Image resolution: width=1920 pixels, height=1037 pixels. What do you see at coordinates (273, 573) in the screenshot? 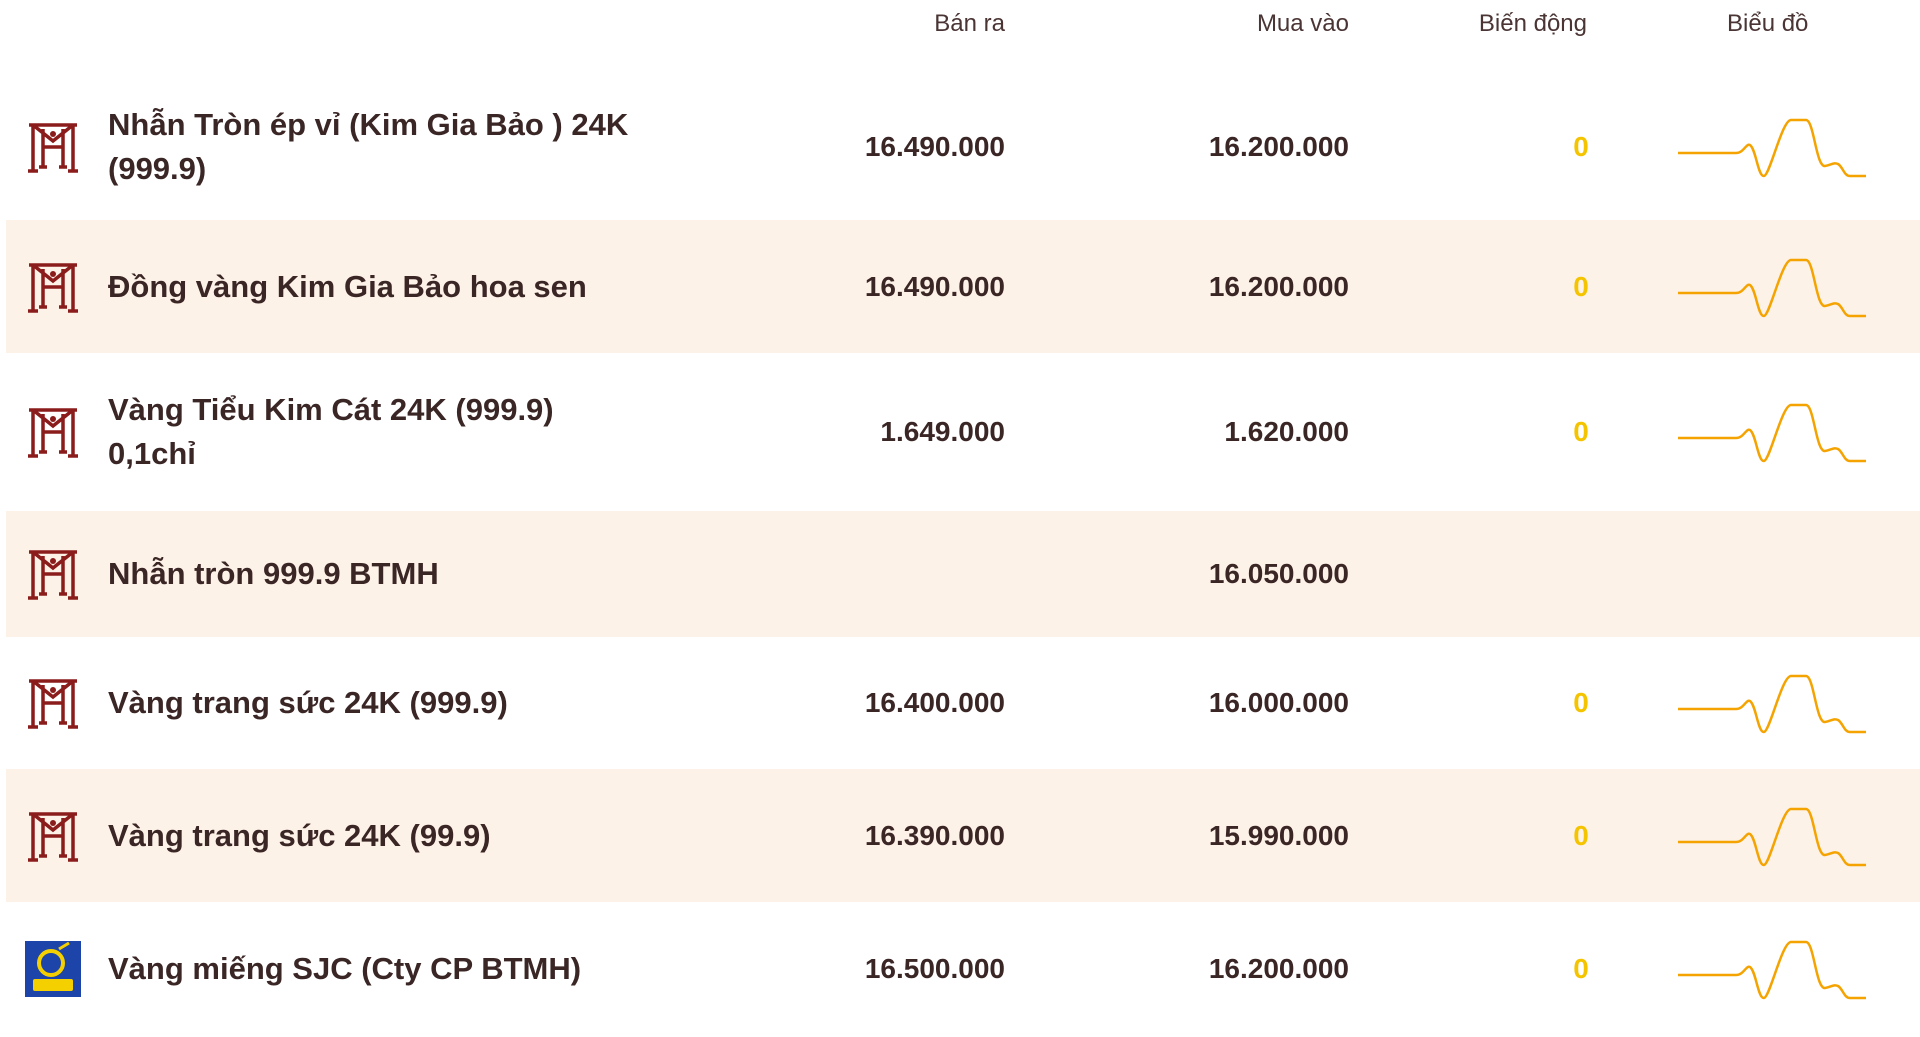
I see `product-name: Nhẫn tròn 999.9 BTMH` at bounding box center [273, 573].